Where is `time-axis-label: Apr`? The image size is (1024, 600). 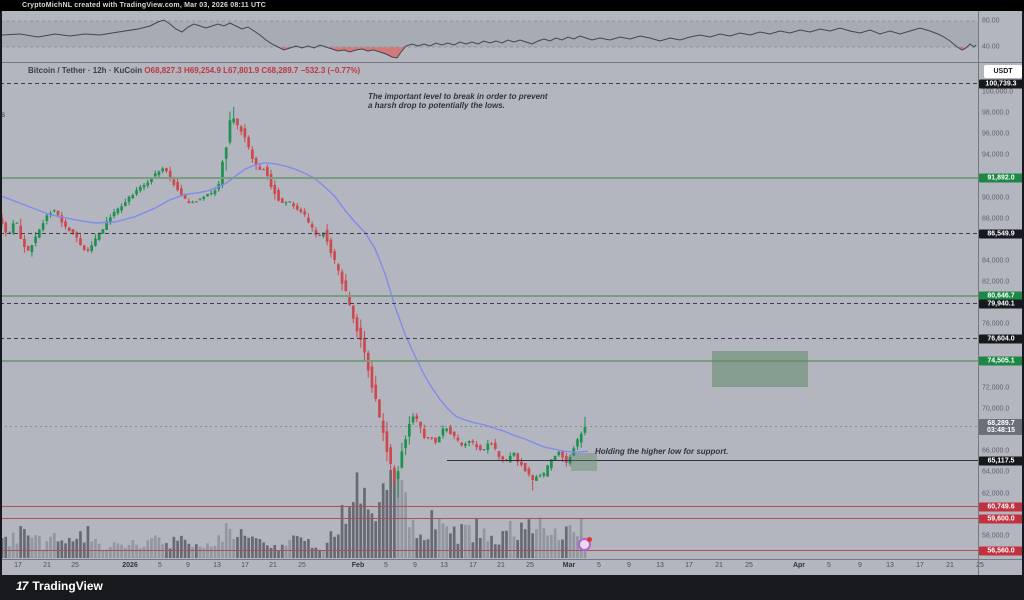
time-axis-label: Apr is located at coordinates (799, 565).